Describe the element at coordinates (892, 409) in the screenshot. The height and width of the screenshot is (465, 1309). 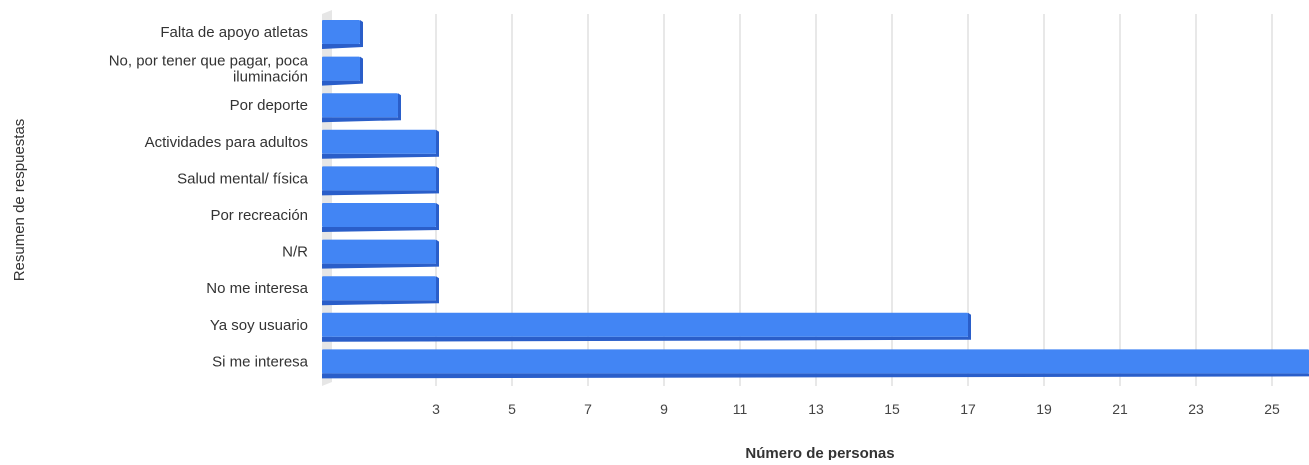
I see `x-tick-label: 15` at that location.